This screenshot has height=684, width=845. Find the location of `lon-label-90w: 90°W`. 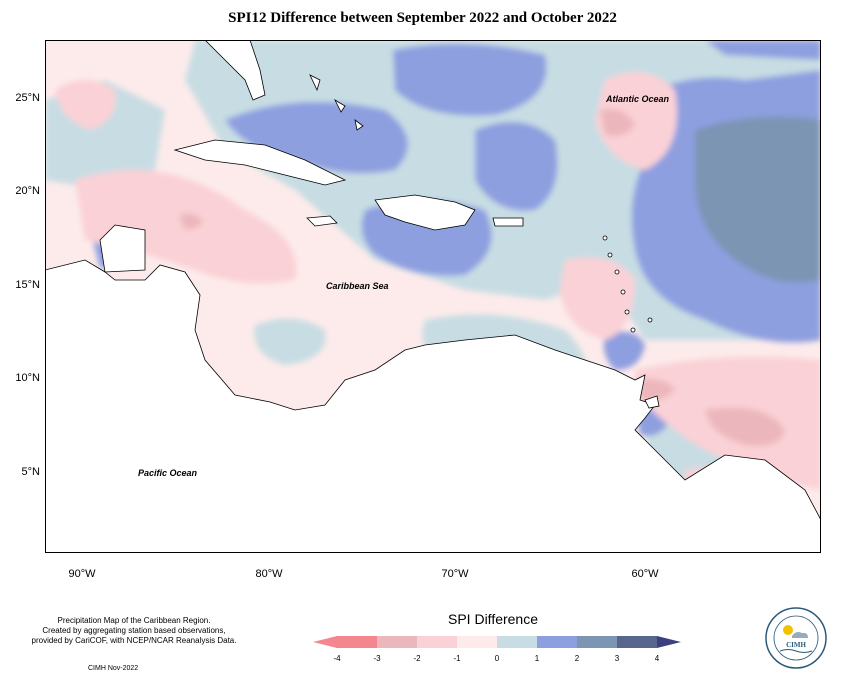

lon-label-90w: 90°W is located at coordinates (82, 574).